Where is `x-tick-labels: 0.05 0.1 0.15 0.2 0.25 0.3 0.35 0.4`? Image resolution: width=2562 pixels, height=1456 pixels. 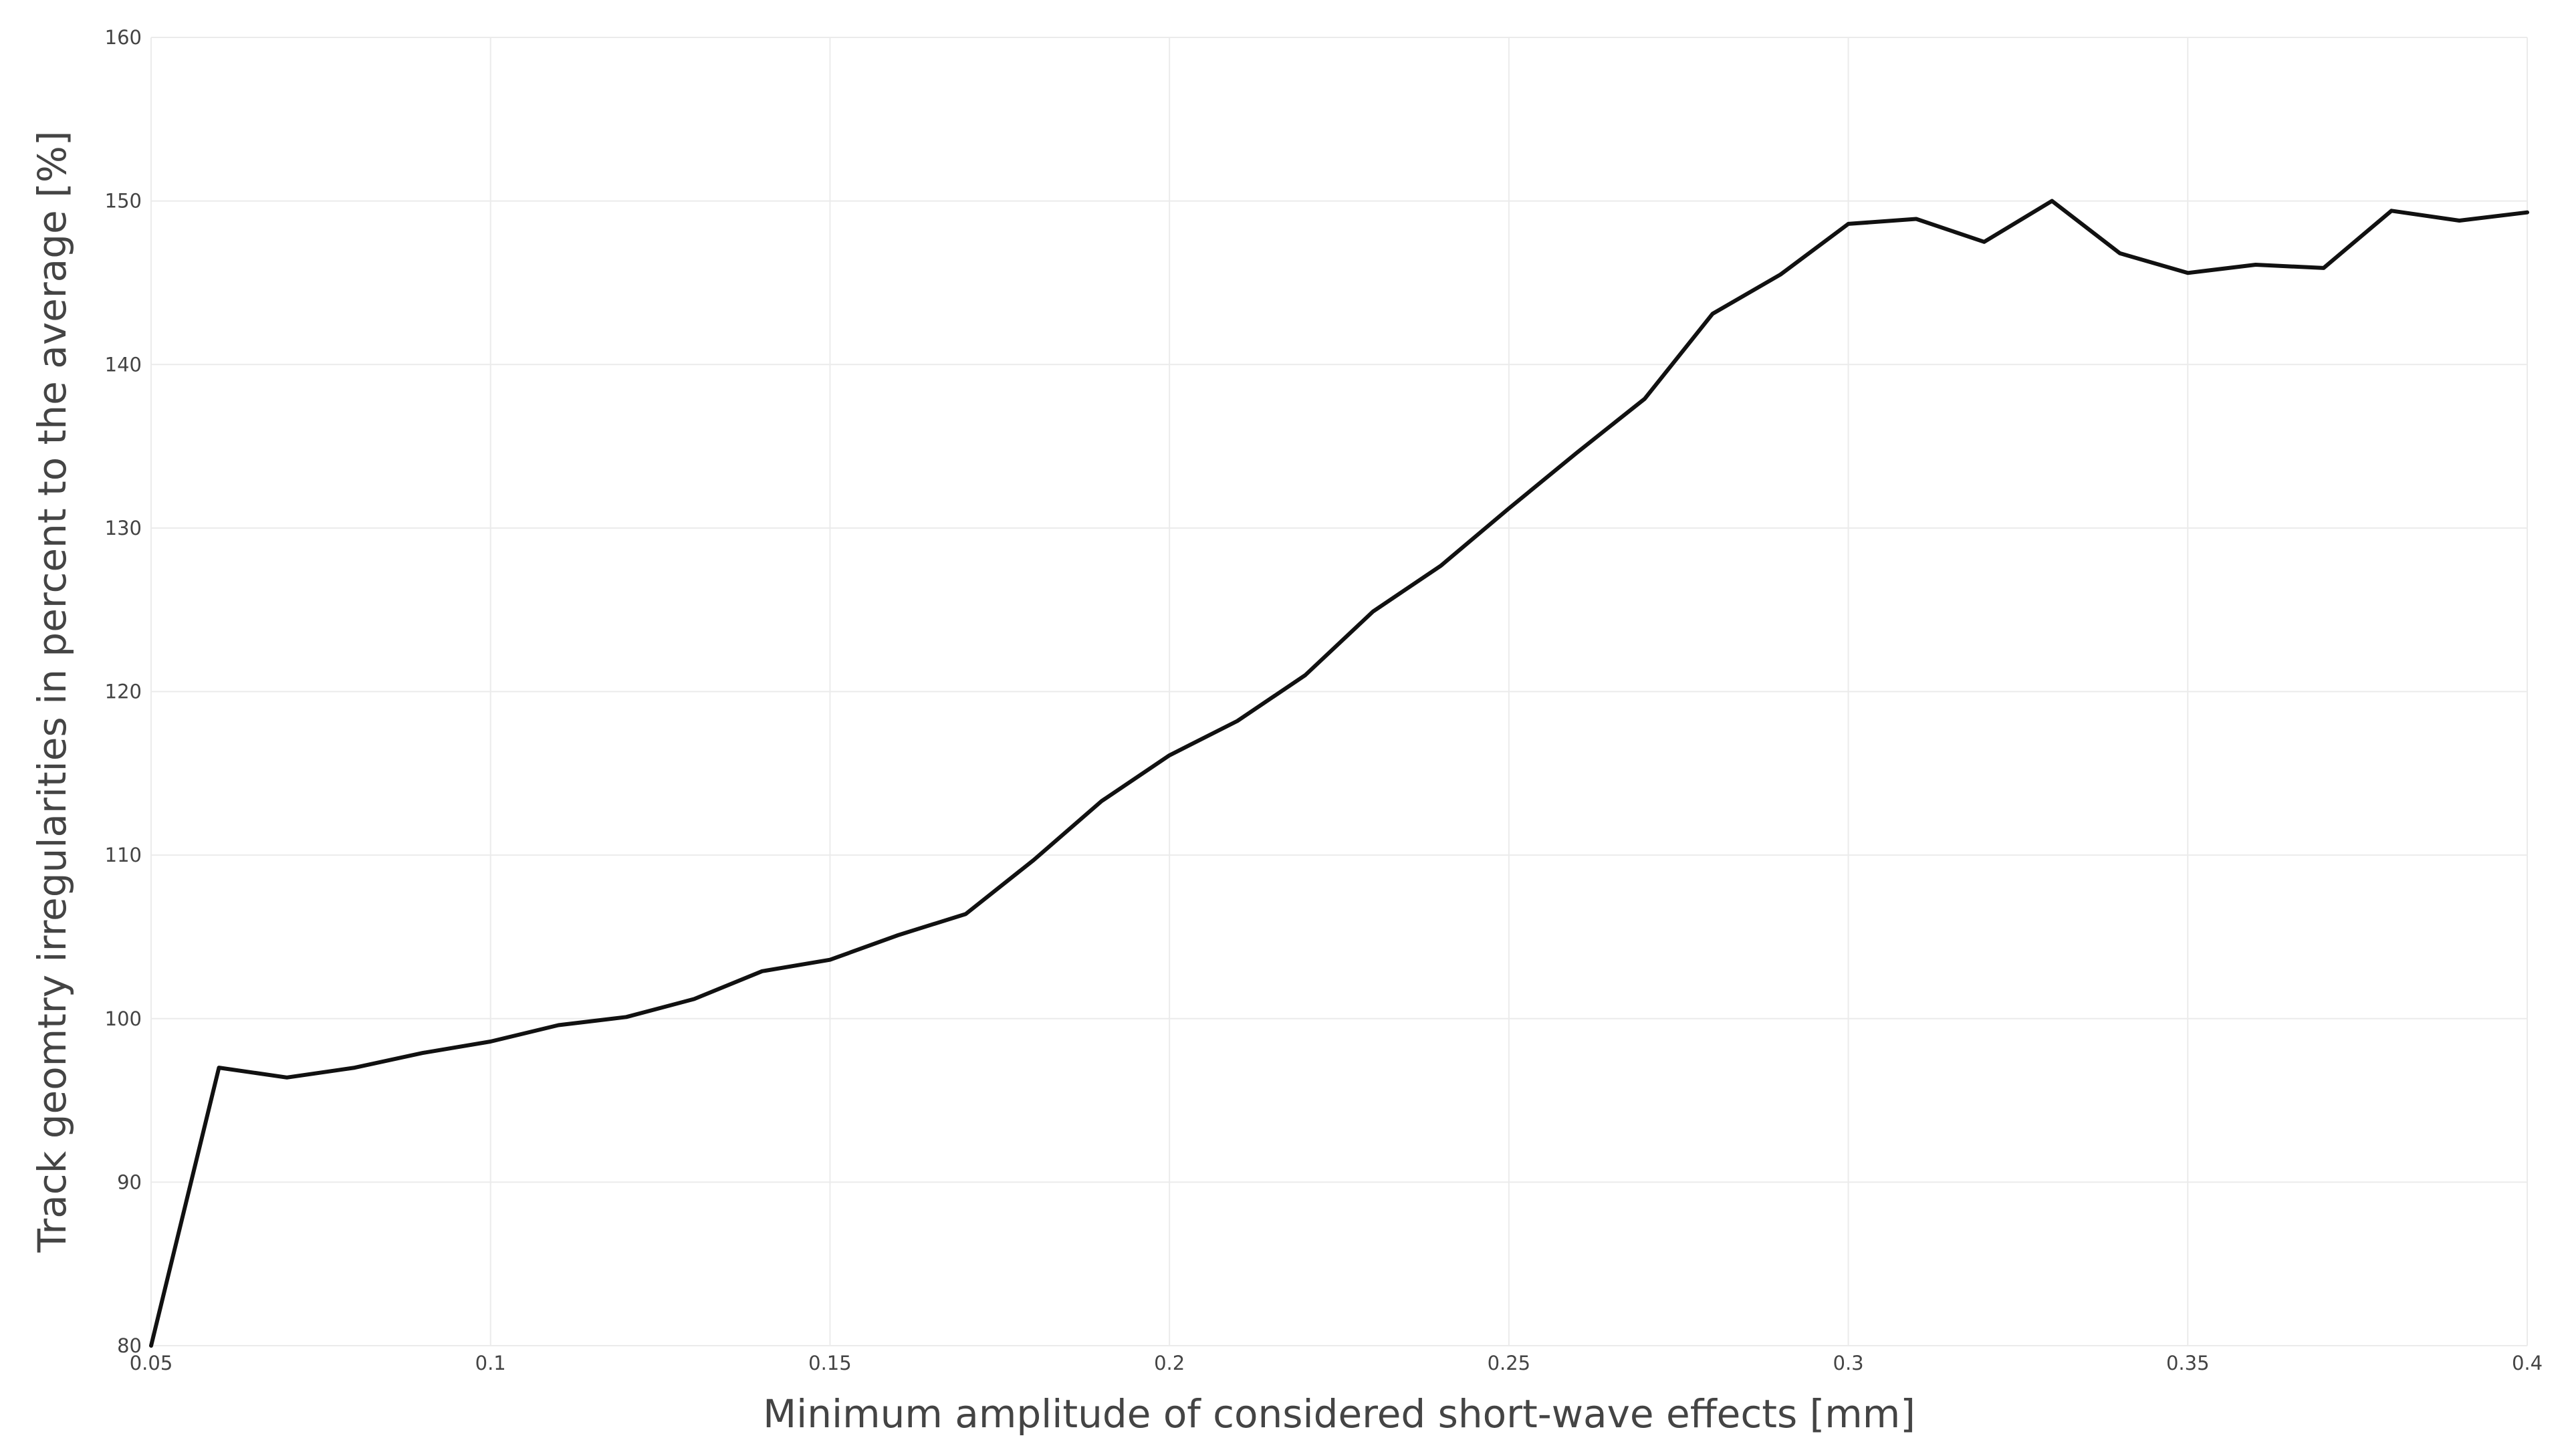 x-tick-labels: 0.05 0.1 0.15 0.2 0.25 0.3 0.35 0.4 is located at coordinates (1336, 1363).